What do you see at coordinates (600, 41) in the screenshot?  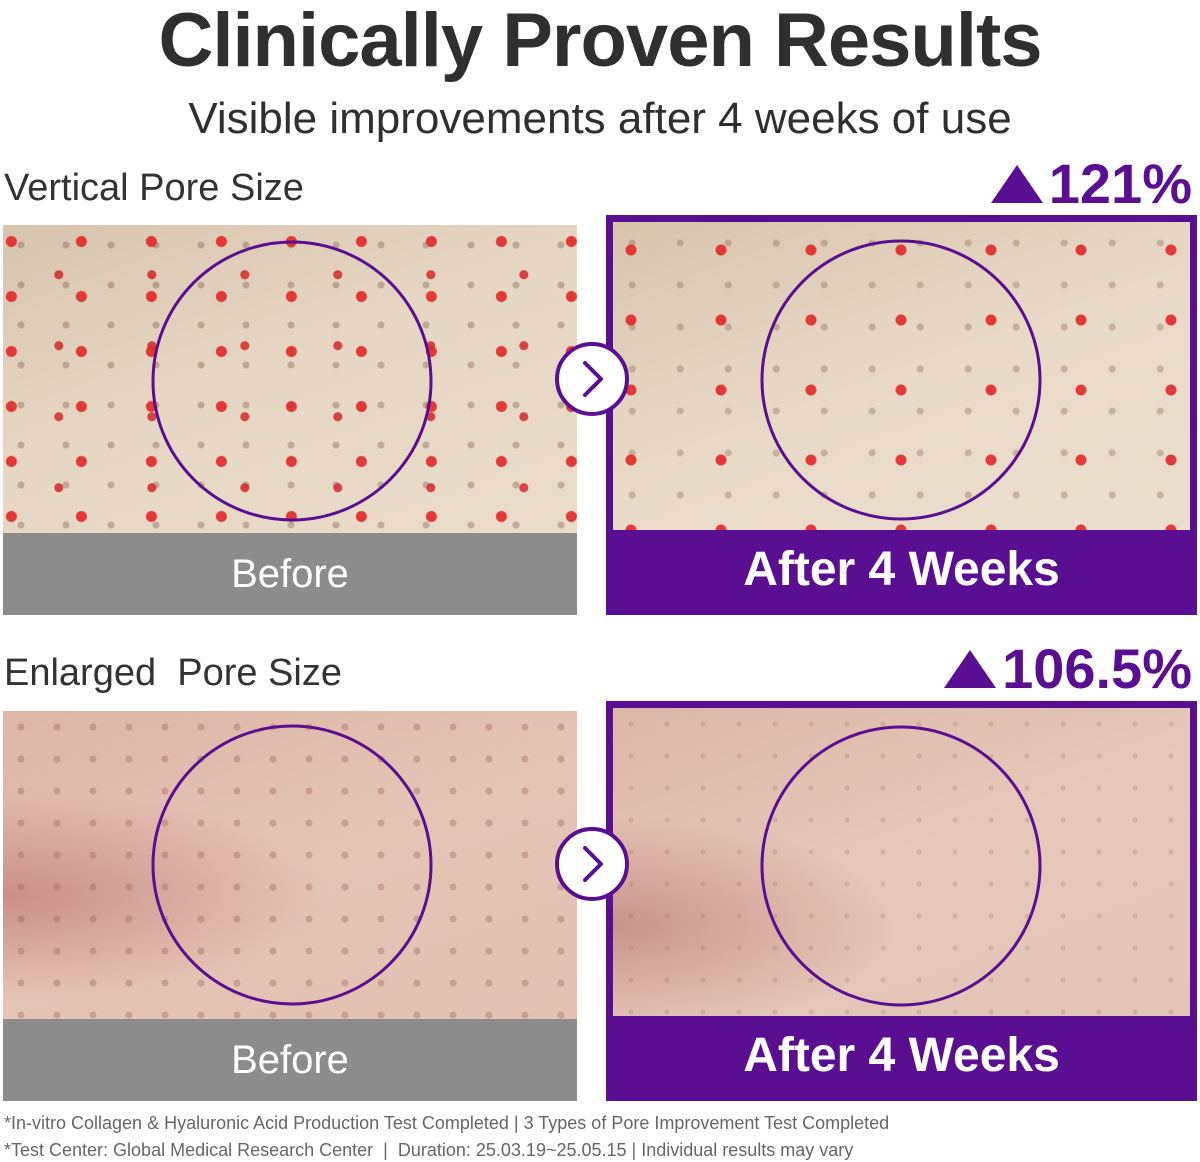 I see `title: Clinically Proven Results` at bounding box center [600, 41].